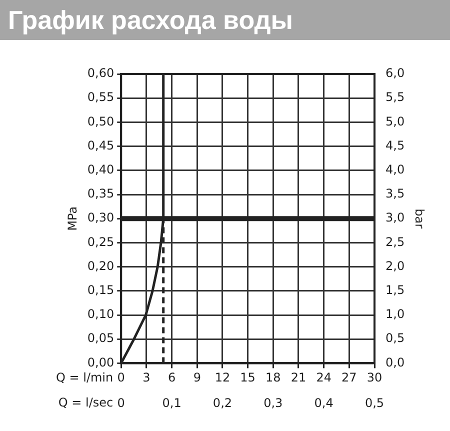 This screenshot has width=450, height=431. Describe the element at coordinates (324, 403) in the screenshot. I see `x2-tick-label: 0,4` at that location.